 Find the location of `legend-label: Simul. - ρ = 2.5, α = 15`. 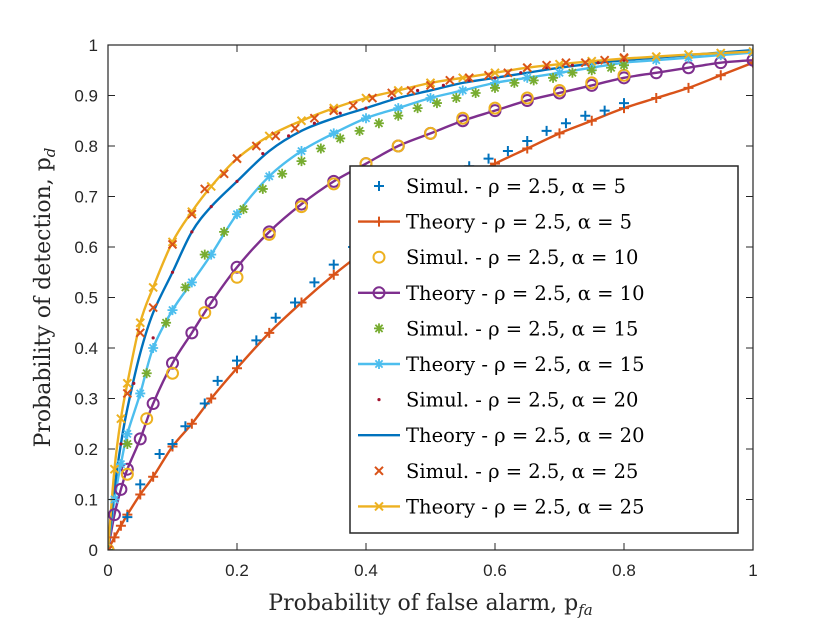

legend-label: Simul. - ρ = 2.5, α = 15 is located at coordinates (522, 328).